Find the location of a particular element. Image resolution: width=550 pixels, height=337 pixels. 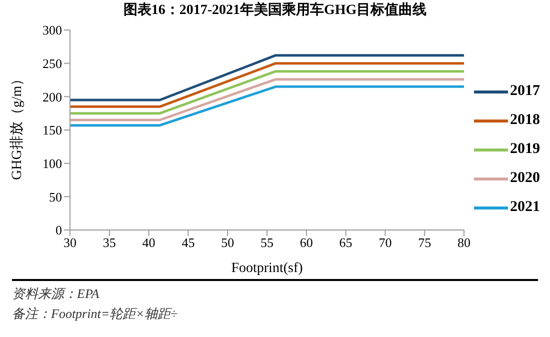

legend-label: 2018 is located at coordinates (525, 120).